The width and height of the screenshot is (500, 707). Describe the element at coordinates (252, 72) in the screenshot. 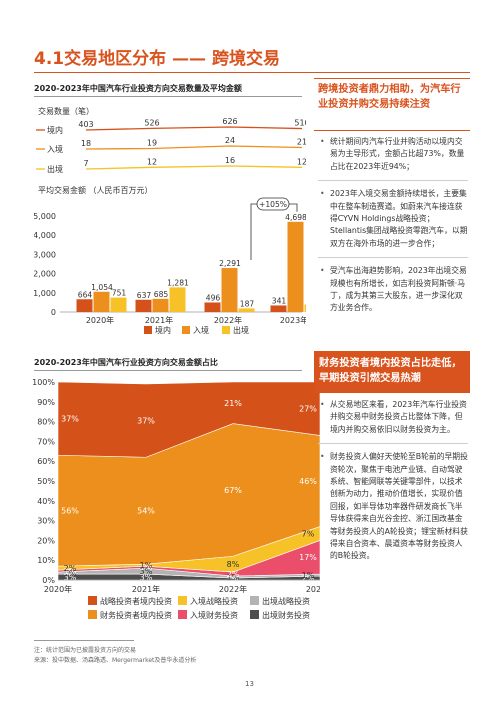

I see `title-divider` at that location.